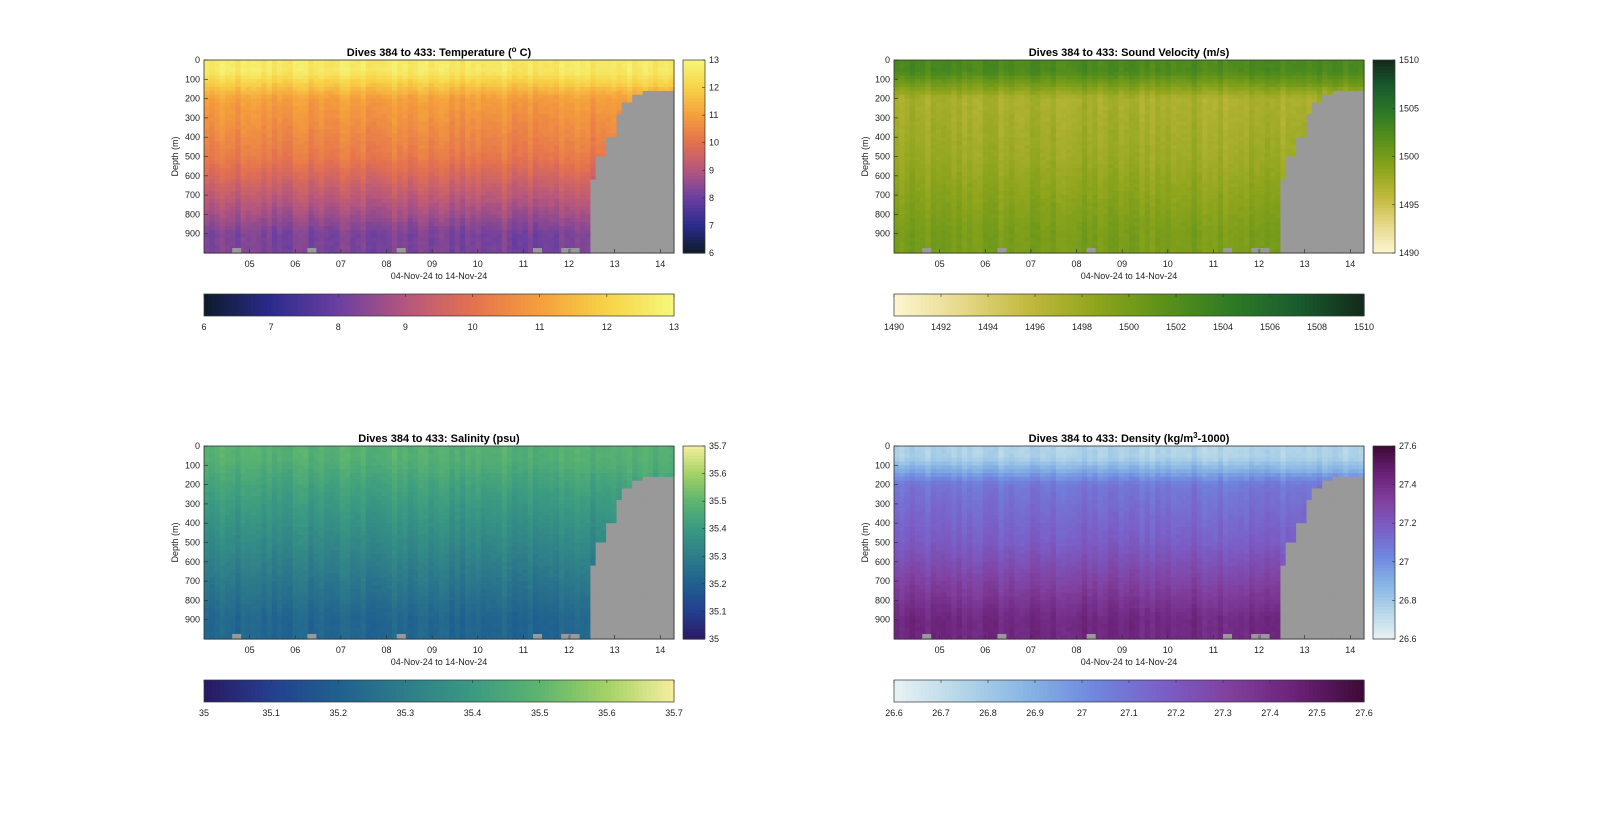  Describe the element at coordinates (387, 264) in the screenshot. I see `x-tick-label: 08` at that location.